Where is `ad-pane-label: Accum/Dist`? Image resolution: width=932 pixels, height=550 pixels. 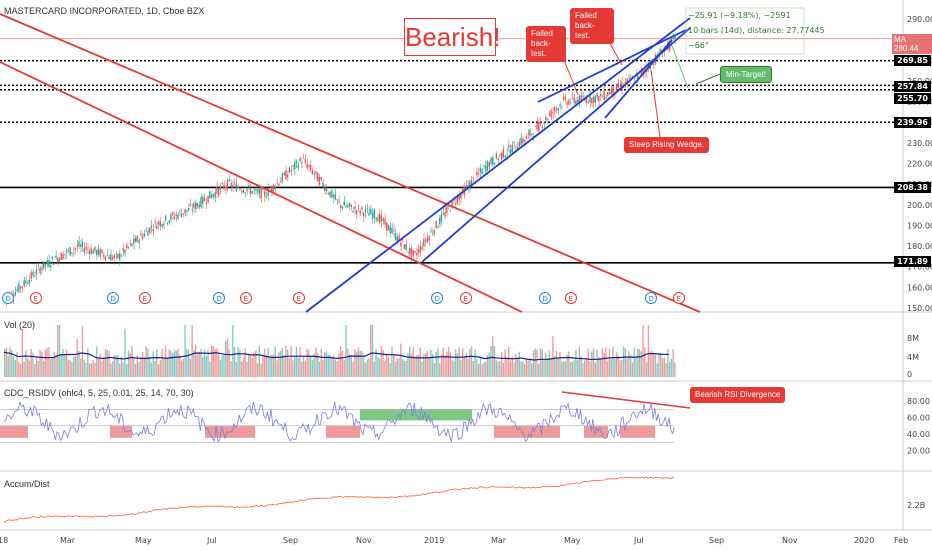
ad-pane-label: Accum/Dist is located at coordinates (27, 484).